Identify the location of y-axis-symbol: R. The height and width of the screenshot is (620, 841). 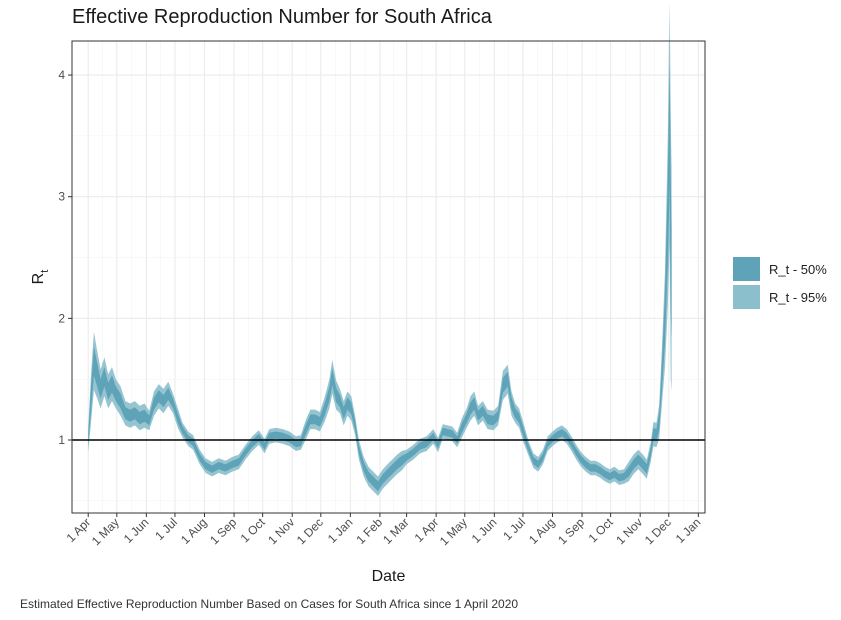
(38, 279).